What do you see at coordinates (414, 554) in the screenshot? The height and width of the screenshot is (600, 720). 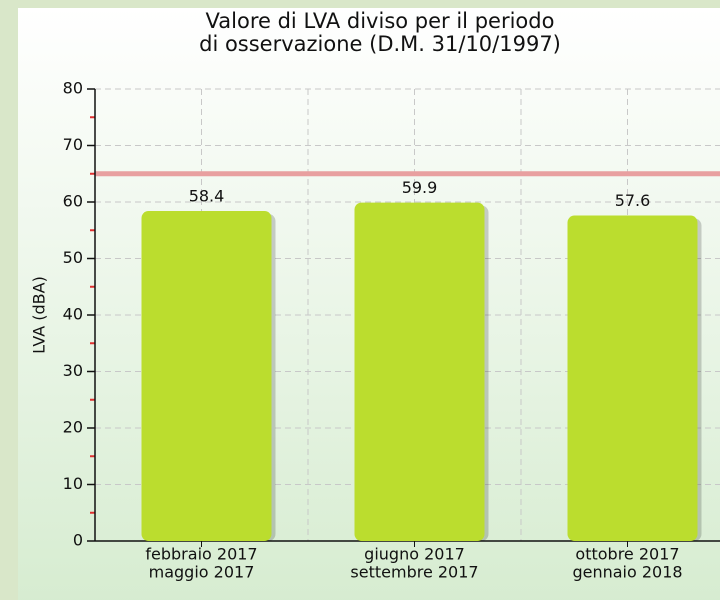 I see `x-tick-label: giugno 2017` at bounding box center [414, 554].